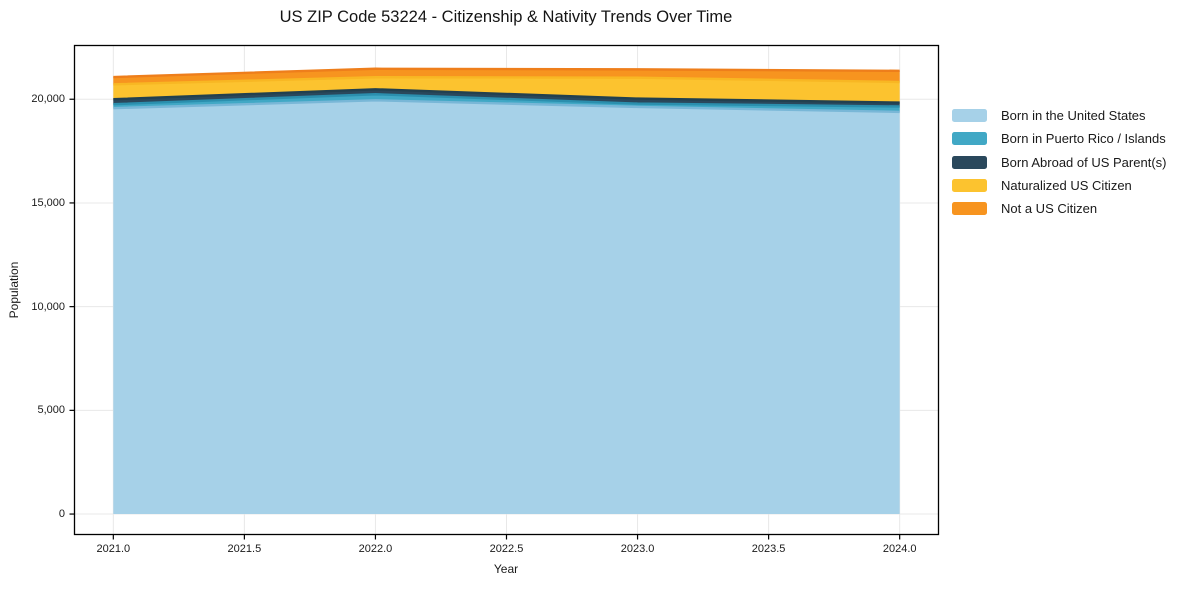 The image size is (1189, 590). I want to click on x-tick-label: 2022.0, so click(375, 549).